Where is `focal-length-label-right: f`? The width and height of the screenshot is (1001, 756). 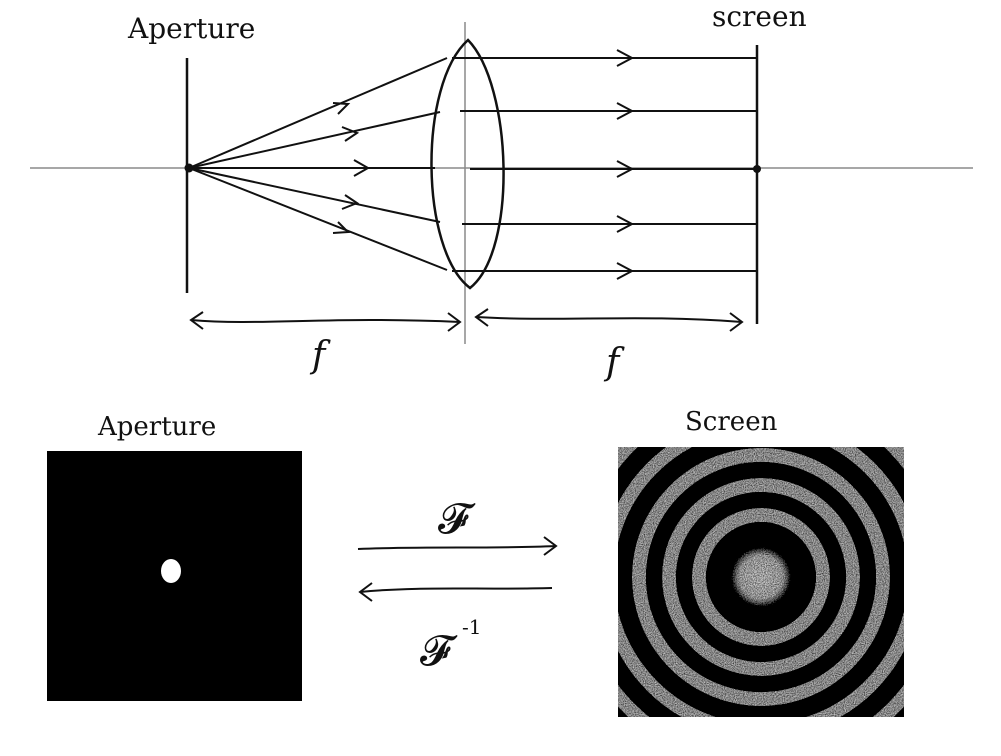
focal-length-label-right: f is located at coordinates (614, 362).